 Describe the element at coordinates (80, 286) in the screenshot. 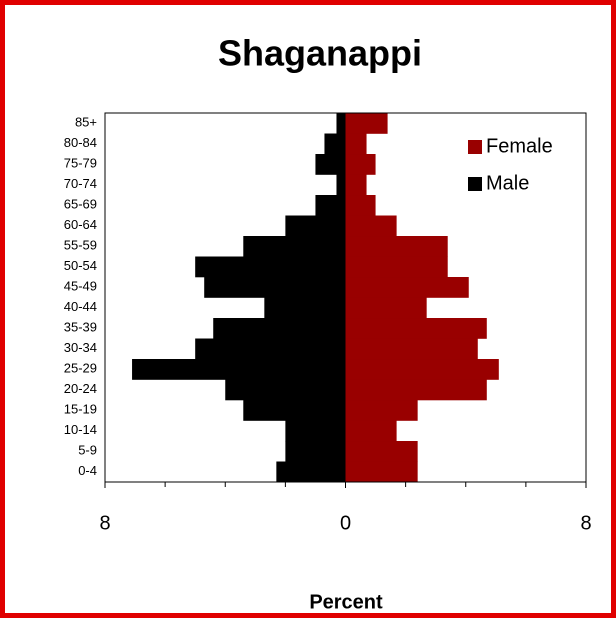

I see `y-tick-label: 45-49` at that location.